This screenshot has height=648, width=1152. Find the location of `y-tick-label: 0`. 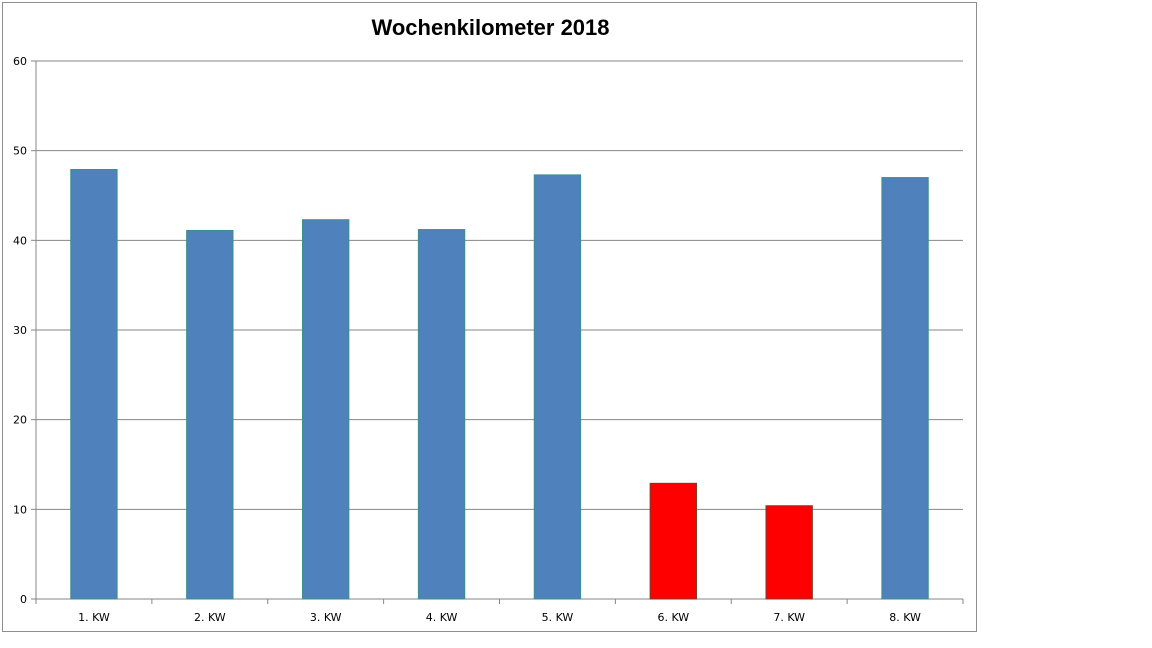

y-tick-label: 0 is located at coordinates (23, 599).